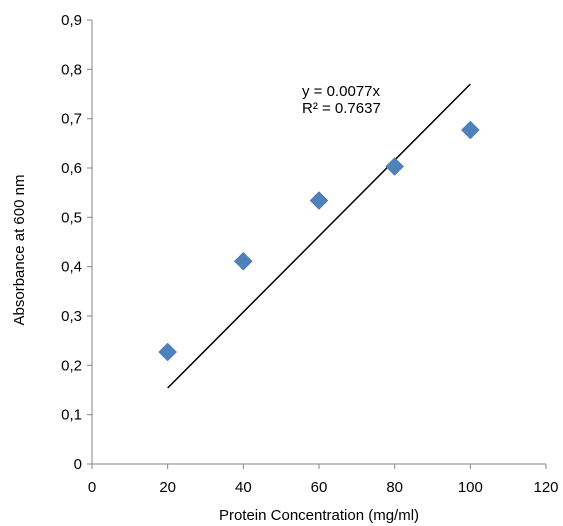  I want to click on x-tick-label: 120, so click(545, 487).